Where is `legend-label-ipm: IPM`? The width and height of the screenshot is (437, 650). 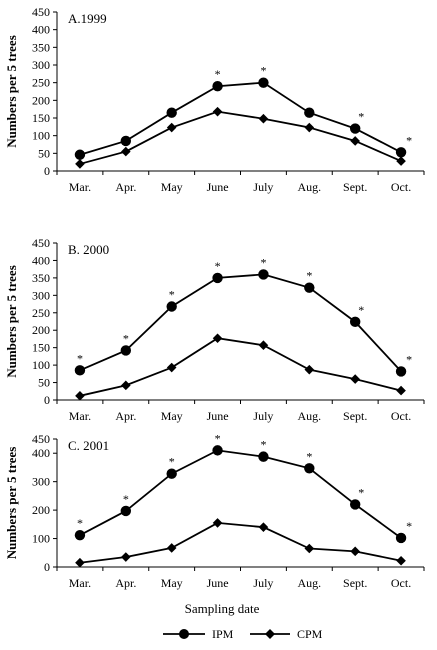
legend-label-ipm: IPM is located at coordinates (223, 634).